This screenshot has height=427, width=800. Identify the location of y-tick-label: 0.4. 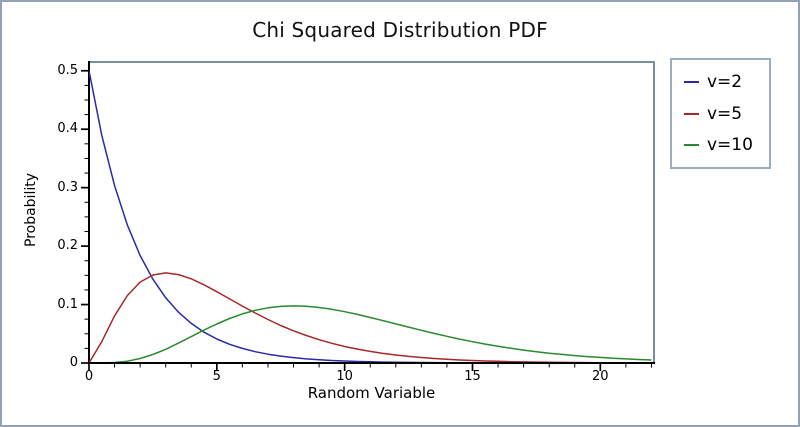
(67, 129).